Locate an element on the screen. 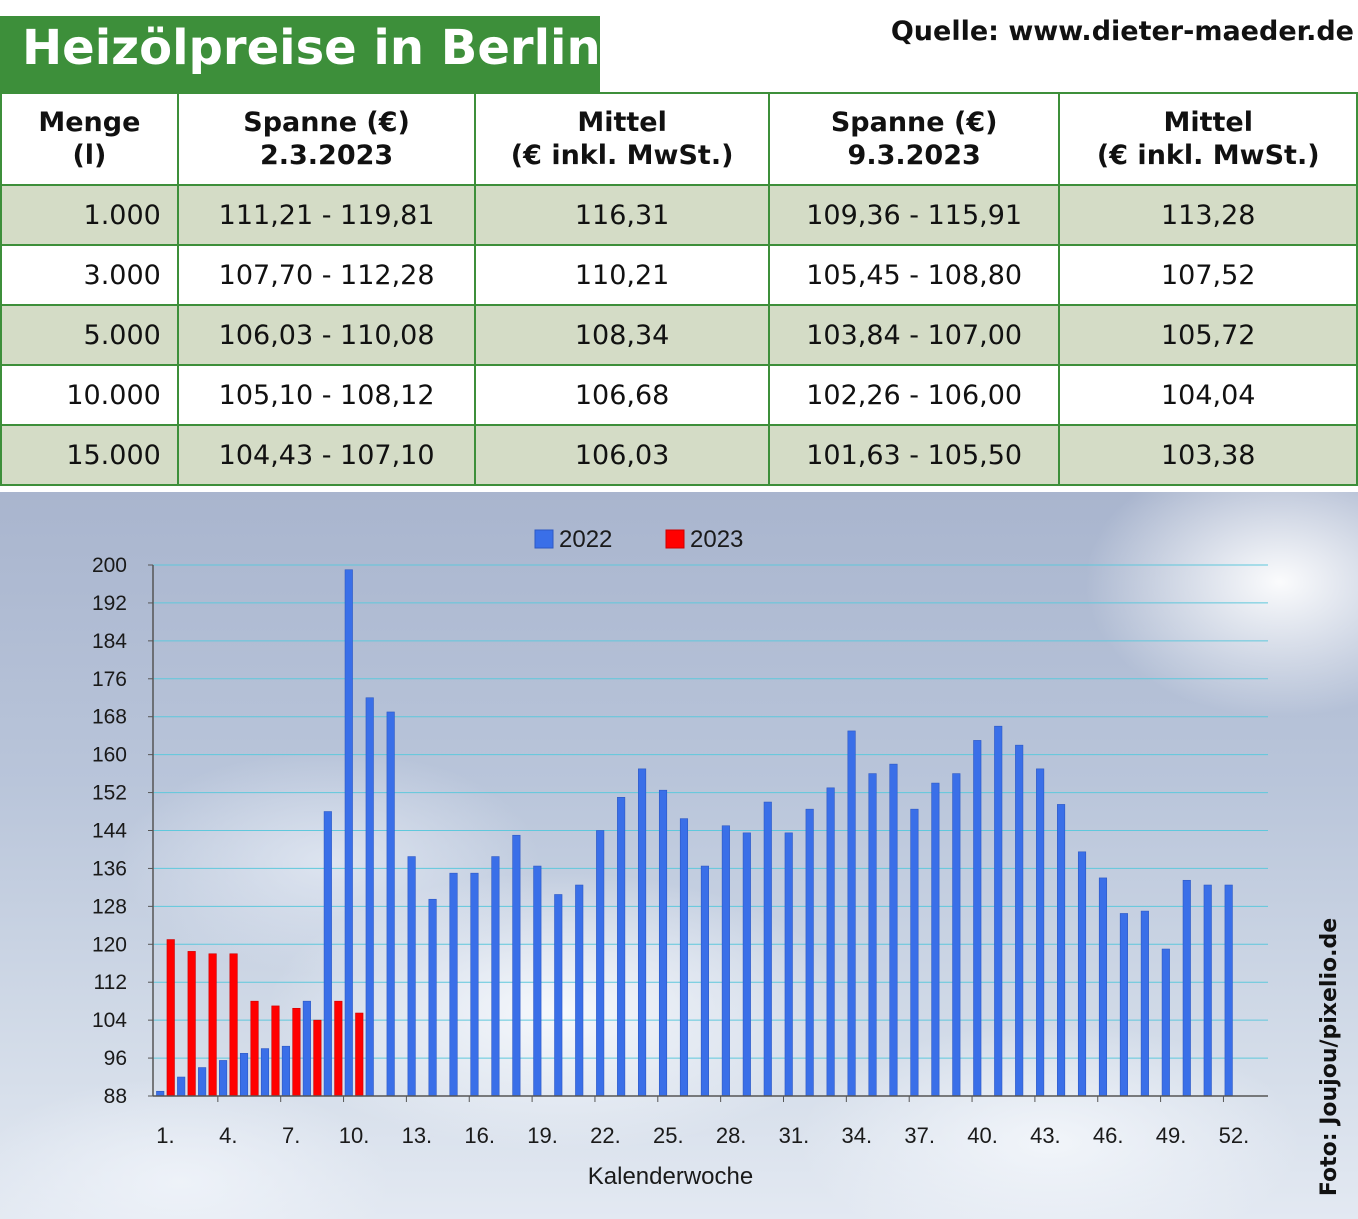  header-menge: Menge (l) is located at coordinates (89, 139).